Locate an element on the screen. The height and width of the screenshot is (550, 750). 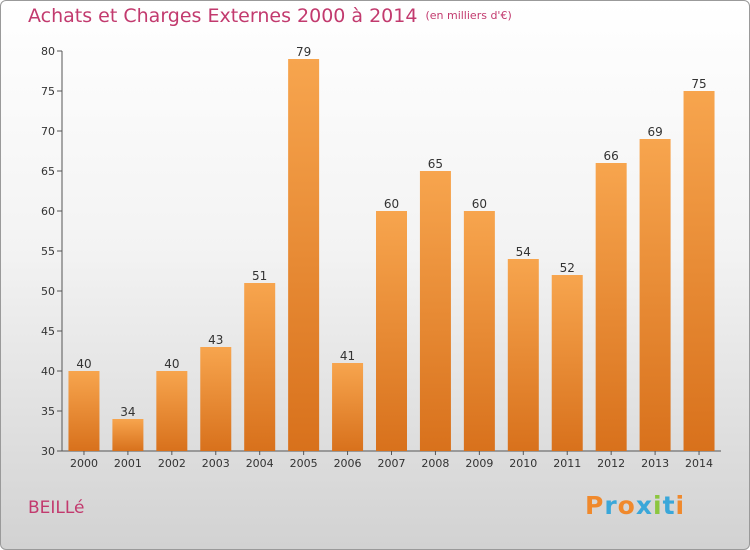
y-tick-label: 55 is located at coordinates (48, 251).